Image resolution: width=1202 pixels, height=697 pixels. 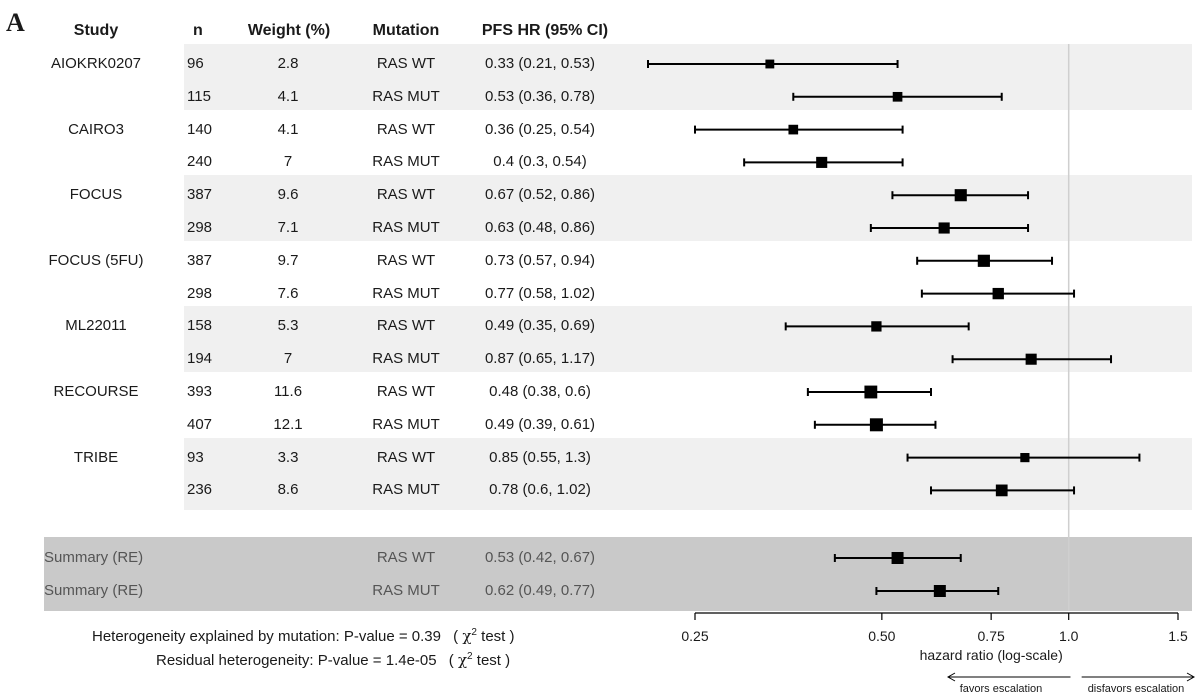 What do you see at coordinates (545, 30) in the screenshot?
I see `header-hr: PFS HR (95% CI)` at bounding box center [545, 30].